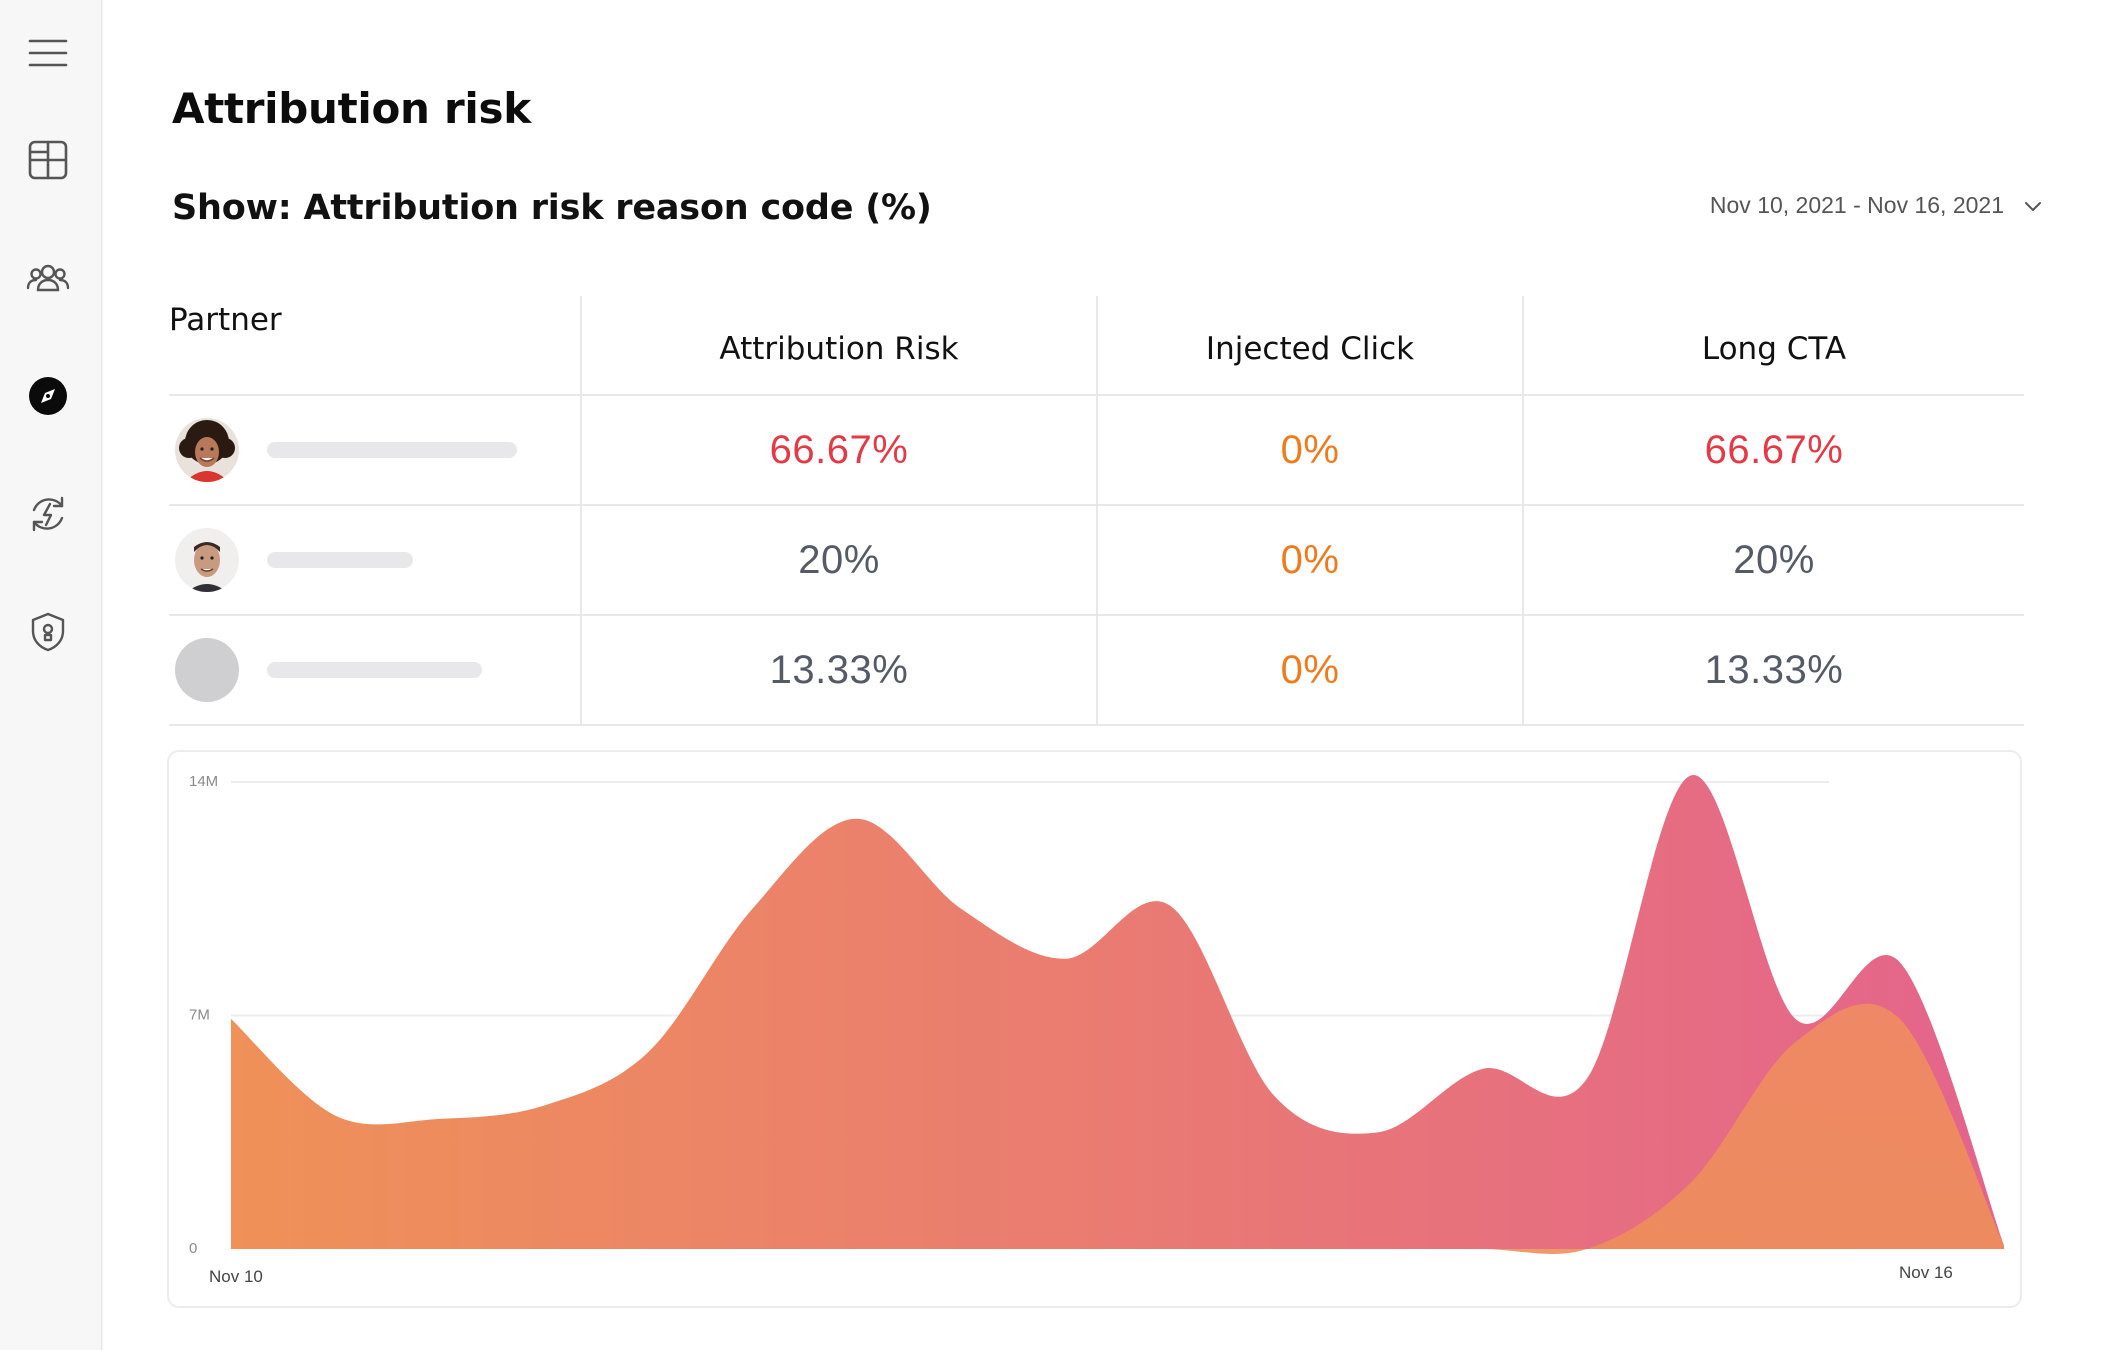 This screenshot has width=2106, height=1350. Describe the element at coordinates (203, 781) in the screenshot. I see `y-tick-label: 14M` at that location.